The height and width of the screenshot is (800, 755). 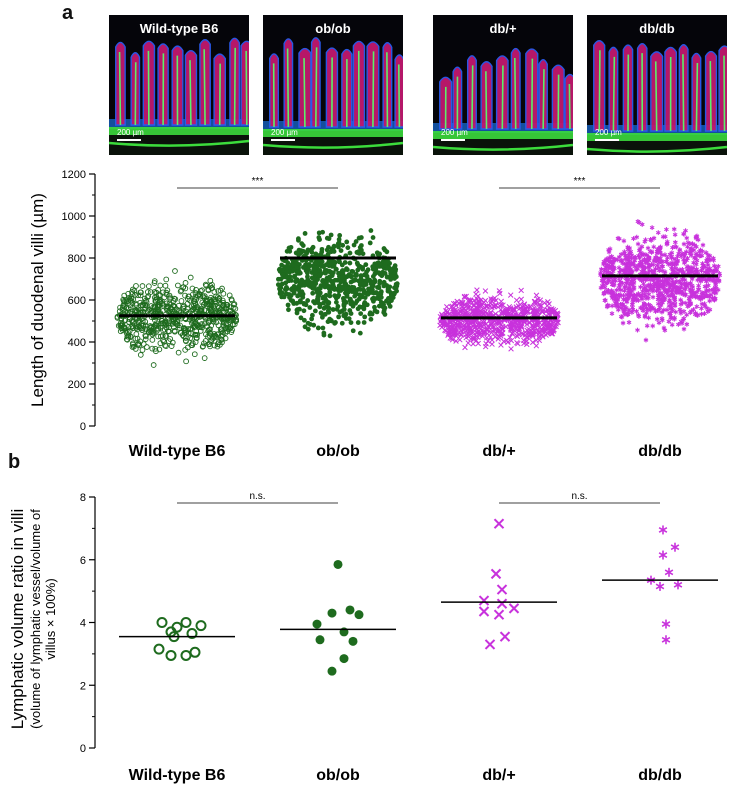 I want to click on series-wild-type-b6, so click(x=177, y=639).